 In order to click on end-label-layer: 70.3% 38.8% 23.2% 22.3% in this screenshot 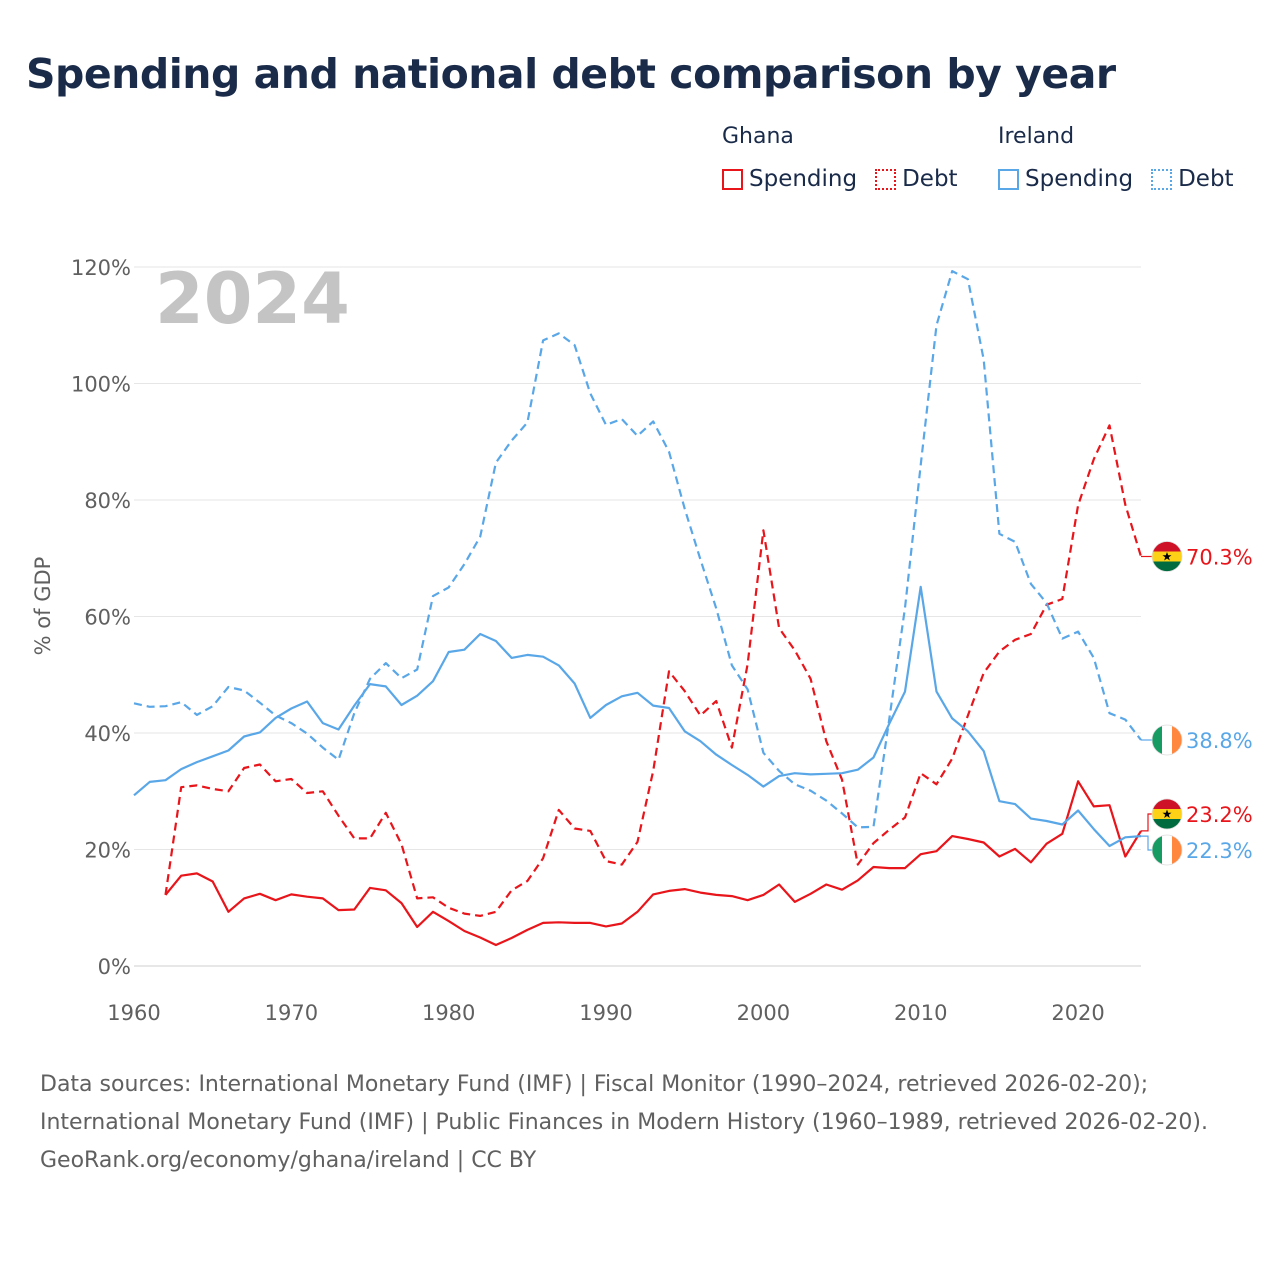, I will do `click(1197, 703)`.